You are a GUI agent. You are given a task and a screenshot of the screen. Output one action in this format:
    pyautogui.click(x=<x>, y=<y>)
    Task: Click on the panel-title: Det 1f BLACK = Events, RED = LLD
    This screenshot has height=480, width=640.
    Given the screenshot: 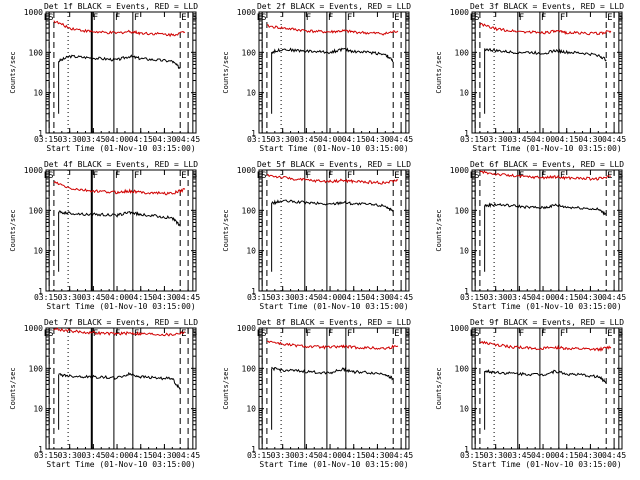 What is the action you would take?
    pyautogui.click(x=121, y=6)
    